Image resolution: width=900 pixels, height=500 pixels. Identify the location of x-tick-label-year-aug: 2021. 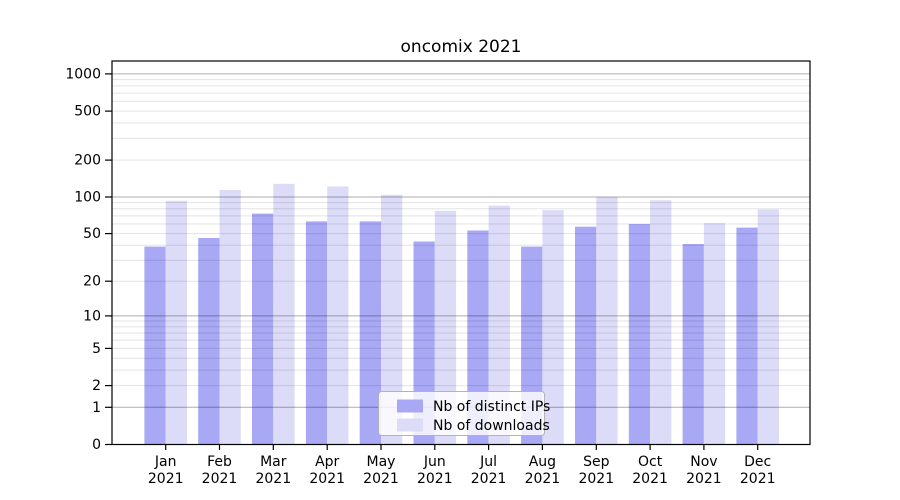
(543, 479).